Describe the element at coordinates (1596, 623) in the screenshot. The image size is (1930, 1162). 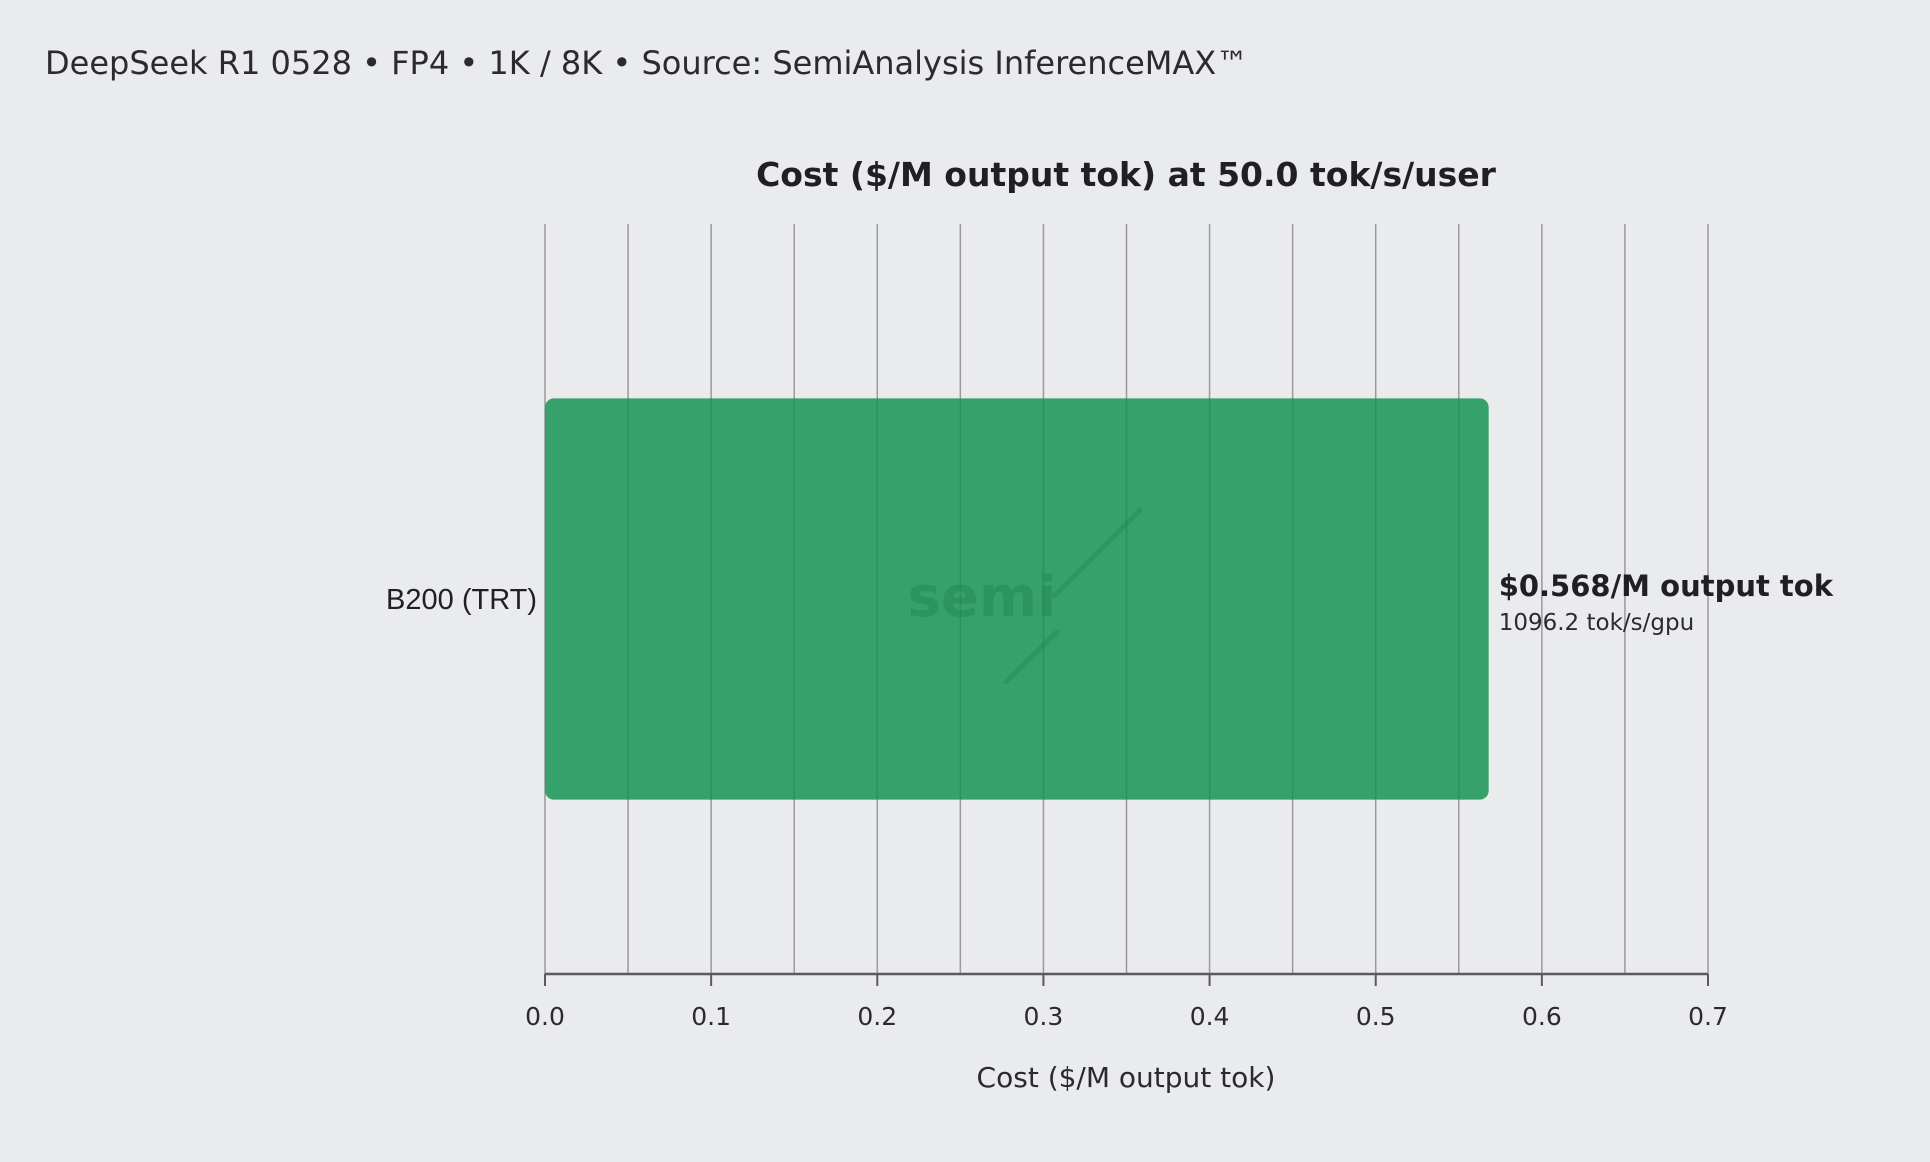
I see `value-sublabel: 1096.2 tok/s/gpu` at that location.